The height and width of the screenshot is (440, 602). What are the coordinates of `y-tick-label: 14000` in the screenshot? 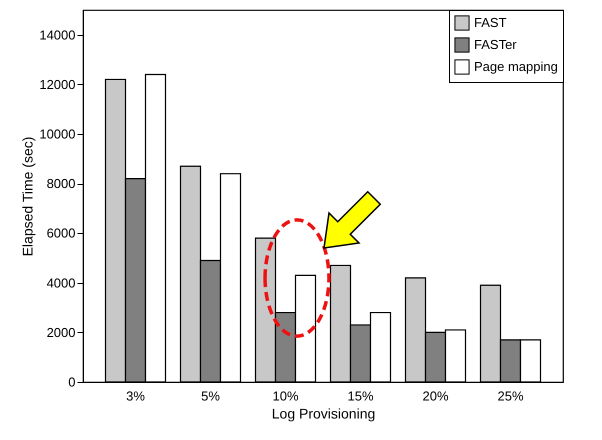 It's located at (57, 34).